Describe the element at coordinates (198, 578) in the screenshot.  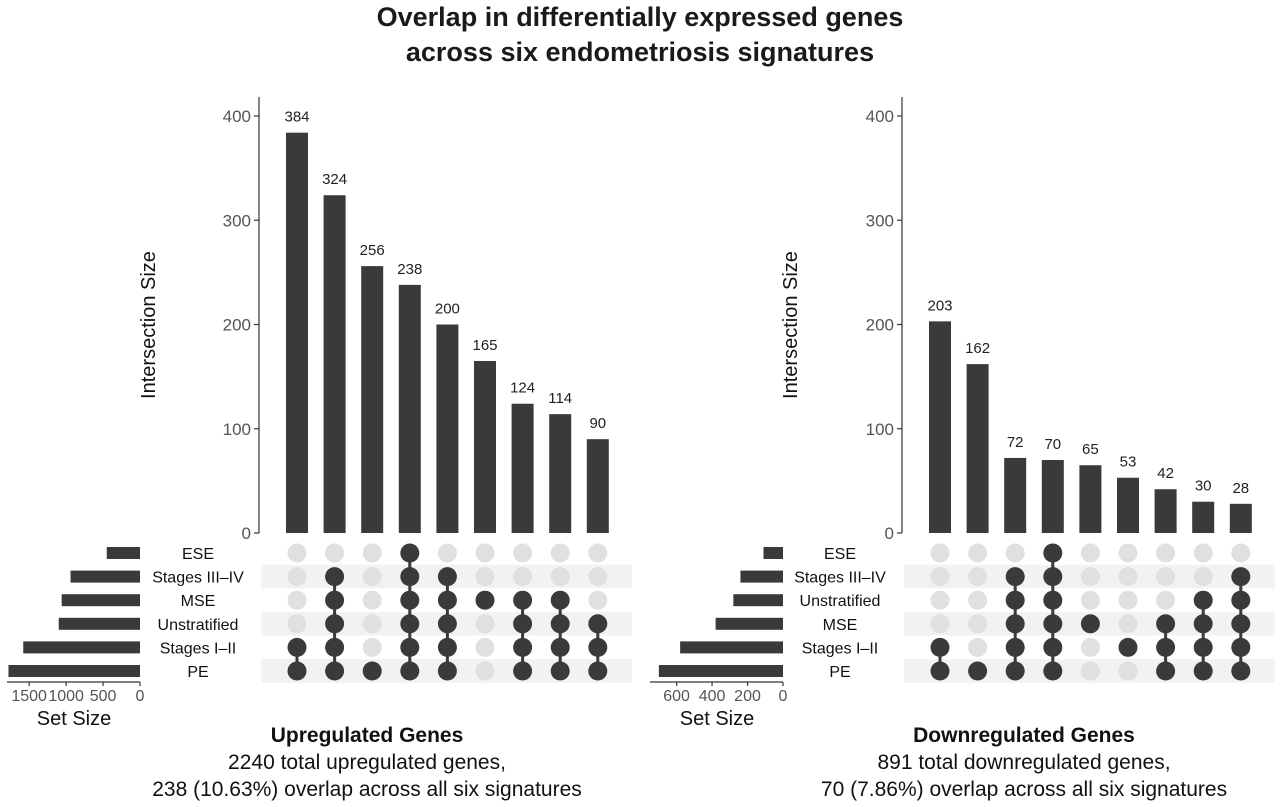
I see `up-set-label: Stages III–IV` at that location.